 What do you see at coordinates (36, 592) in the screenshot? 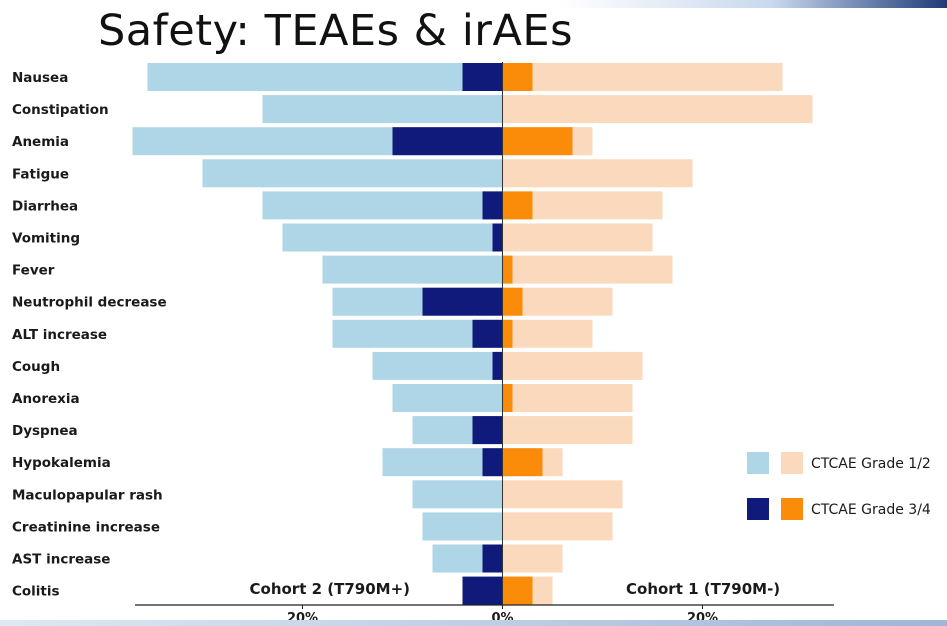
I see `category-label-colitis: Colitis` at bounding box center [36, 592].